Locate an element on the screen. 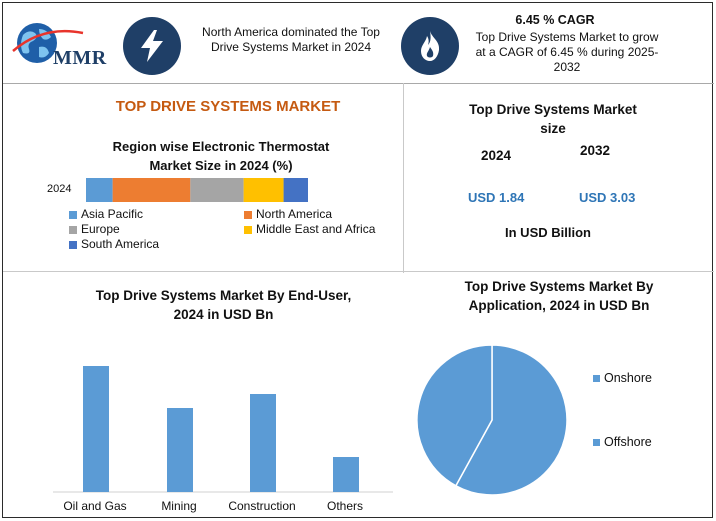 The width and height of the screenshot is (716, 521). mmr-logo: MMR is located at coordinates (64, 45).